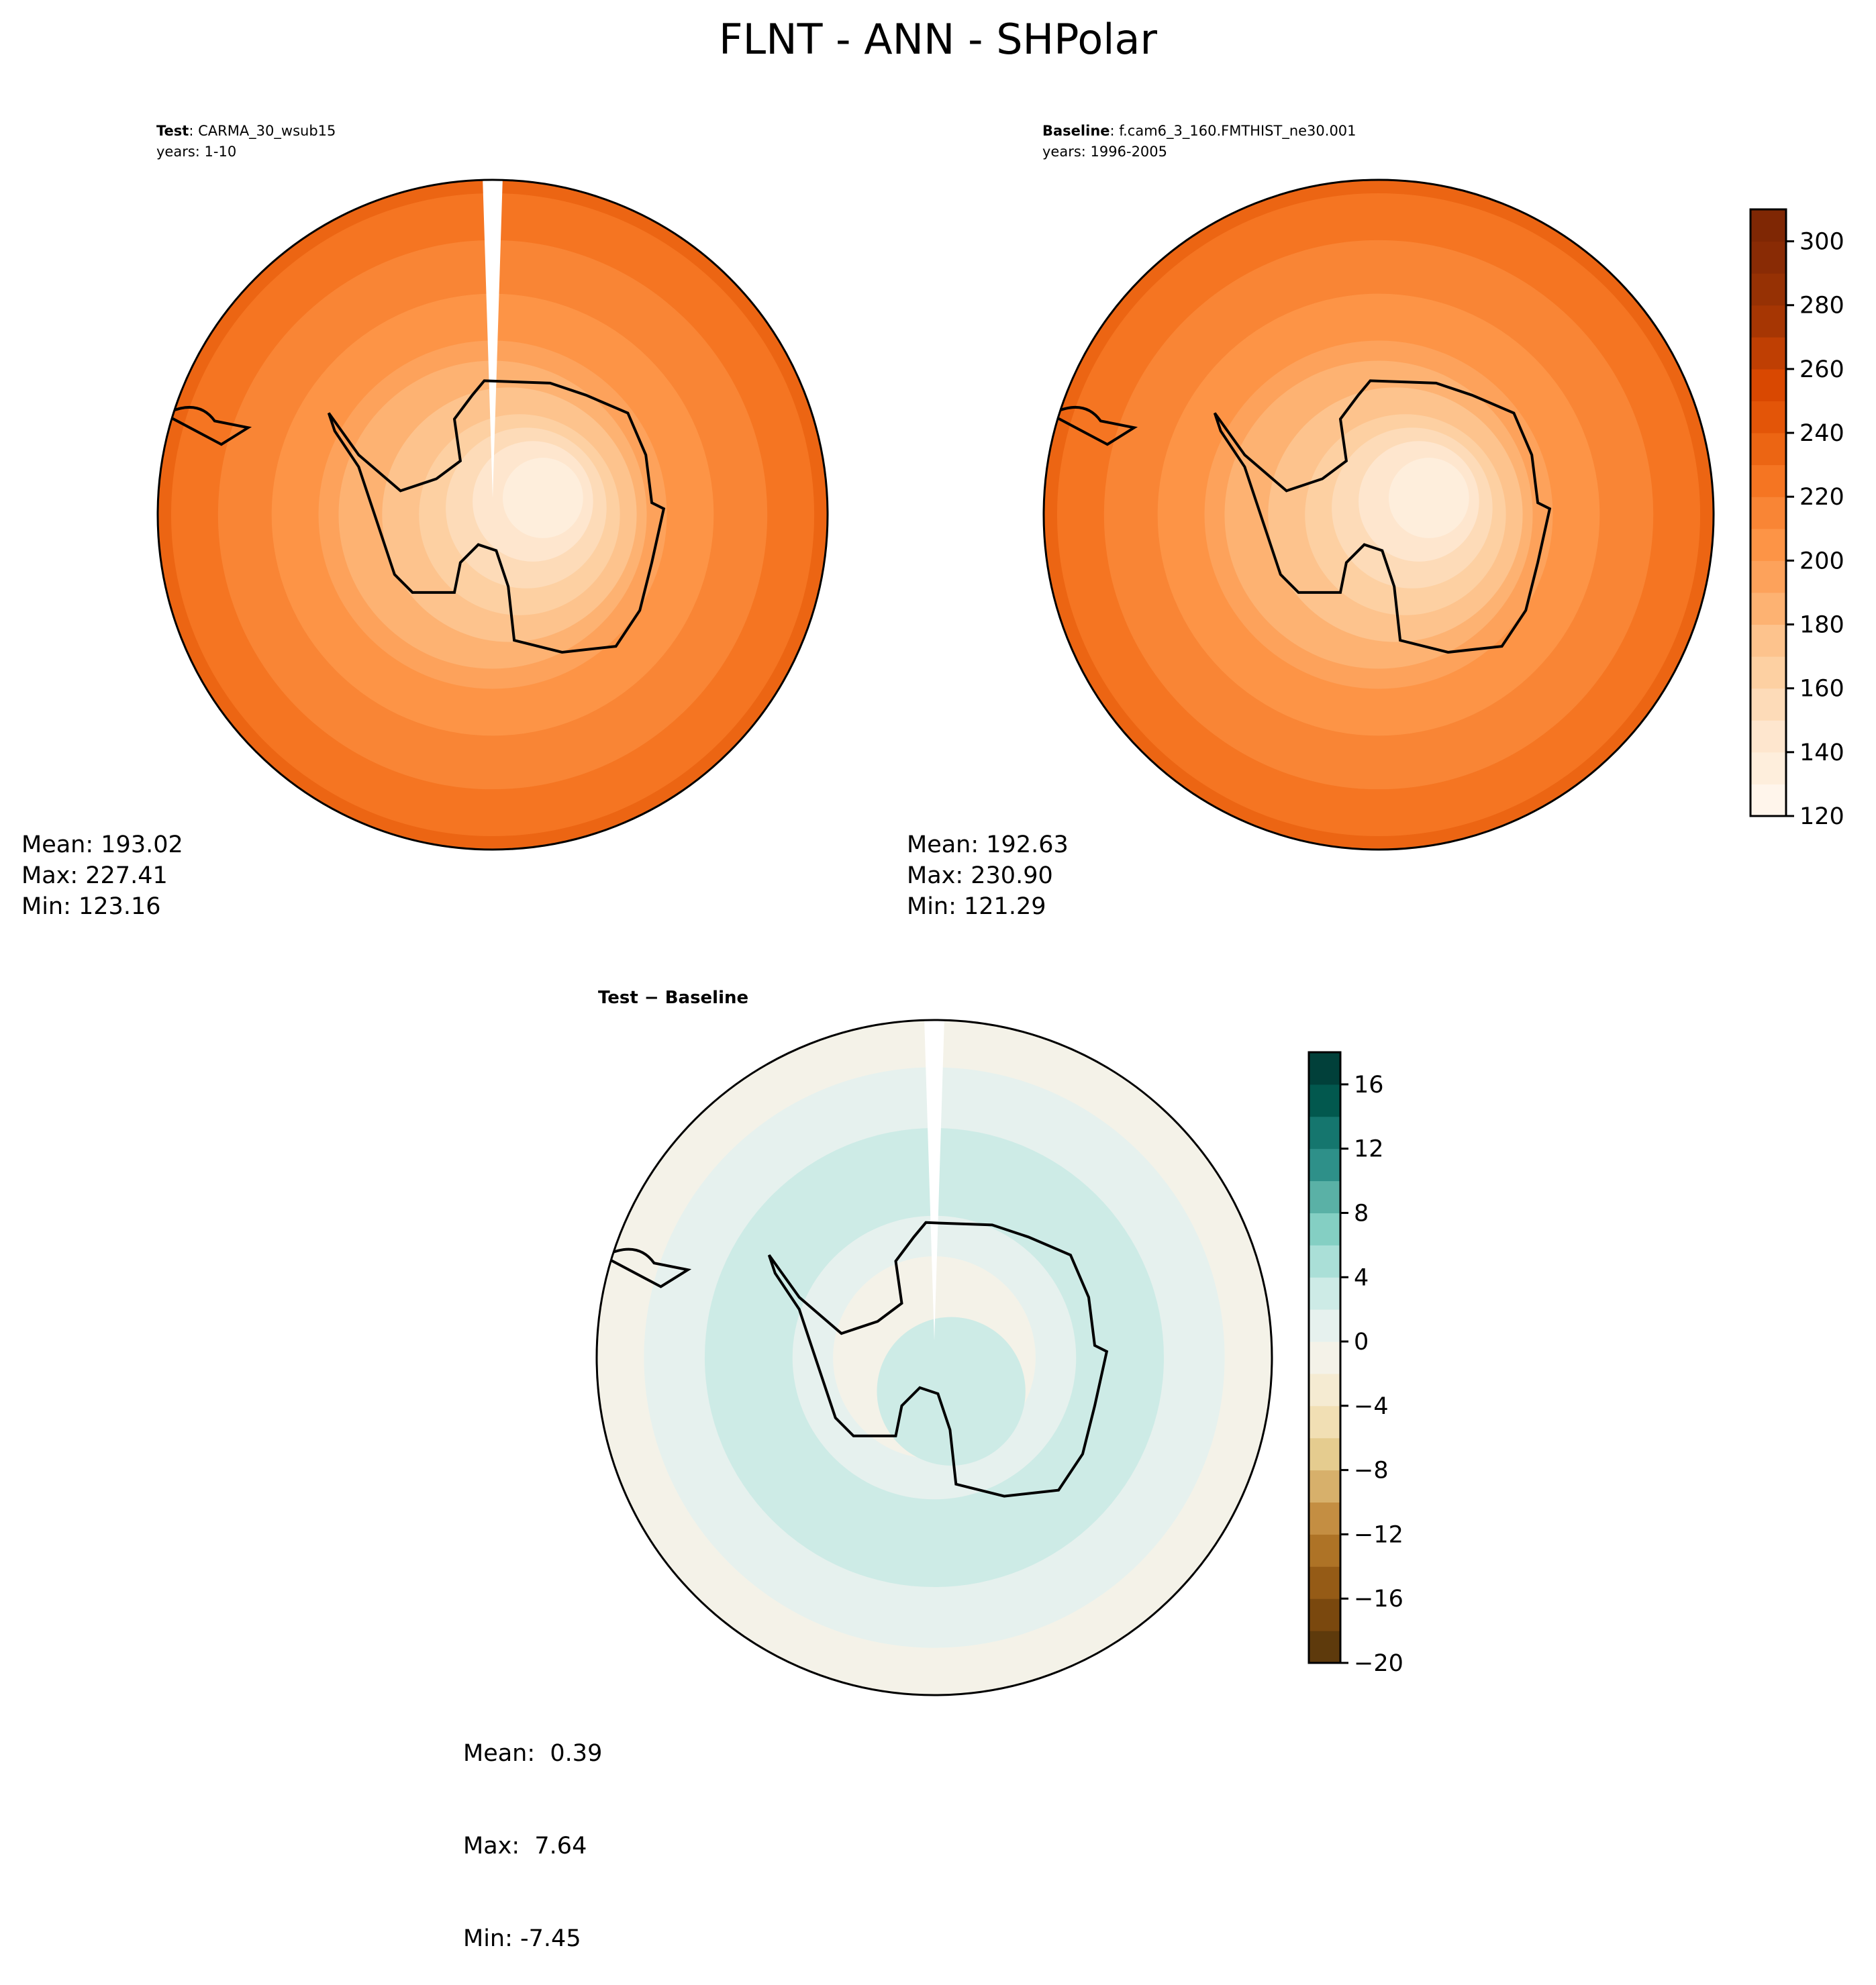 This screenshot has height=1985, width=1876. Describe the element at coordinates (1378, 1663) in the screenshot. I see `colorbar-tick-label: −20` at that location.